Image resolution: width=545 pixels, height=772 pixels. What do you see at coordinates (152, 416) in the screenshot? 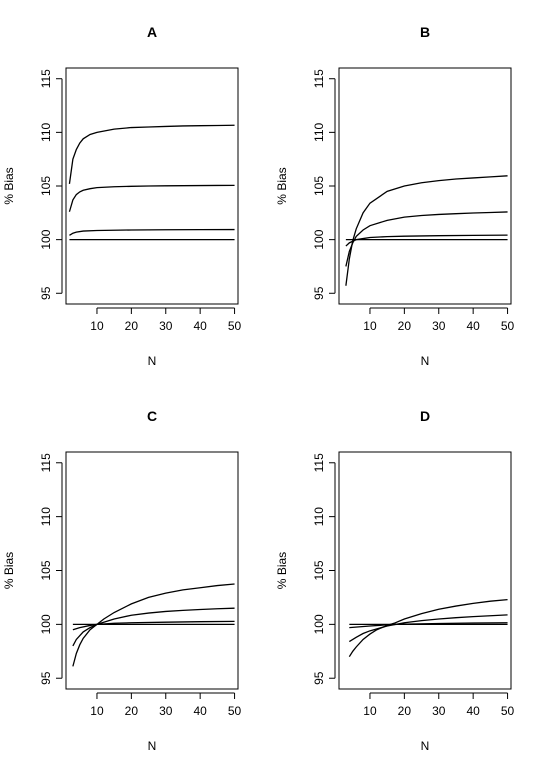
I see `panel-title: C` at bounding box center [152, 416].